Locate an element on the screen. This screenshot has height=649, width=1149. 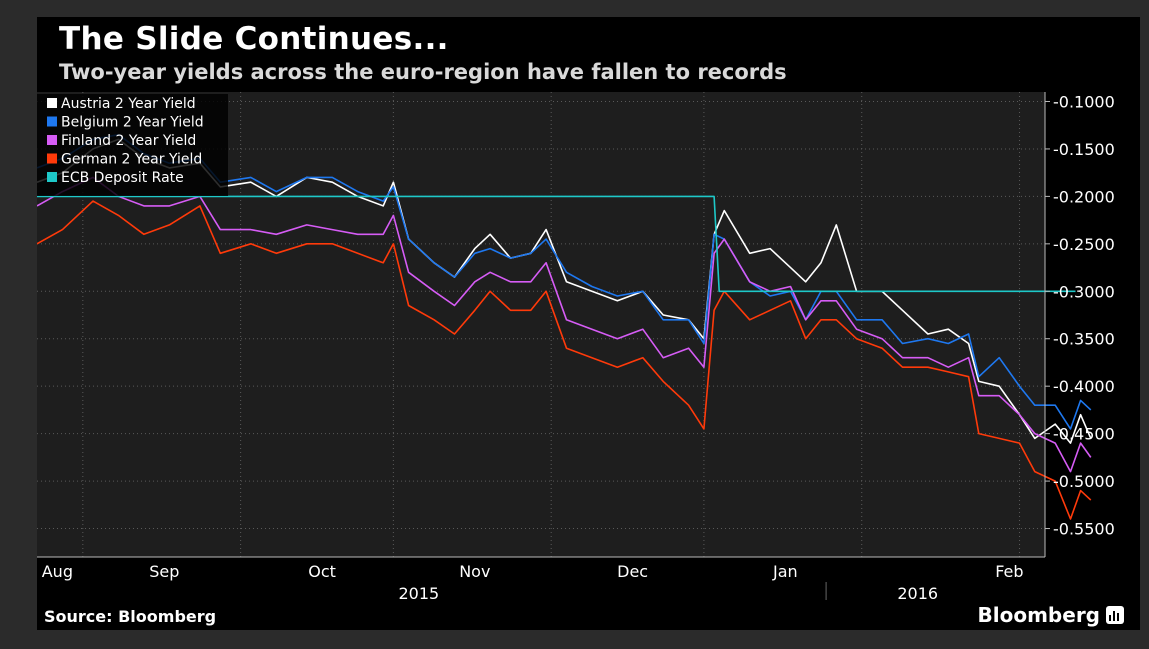
y-tick-label: -0.4000 is located at coordinates (1084, 386).